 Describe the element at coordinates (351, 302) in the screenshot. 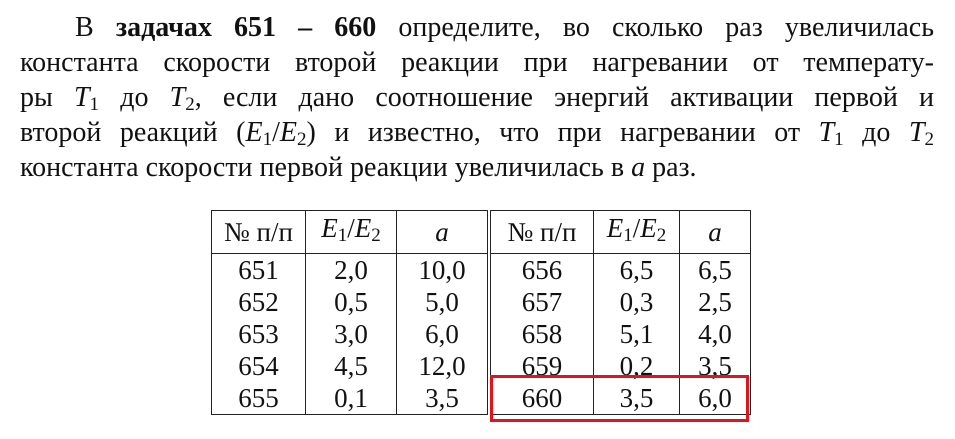

I see `table-cell: 0,5` at that location.